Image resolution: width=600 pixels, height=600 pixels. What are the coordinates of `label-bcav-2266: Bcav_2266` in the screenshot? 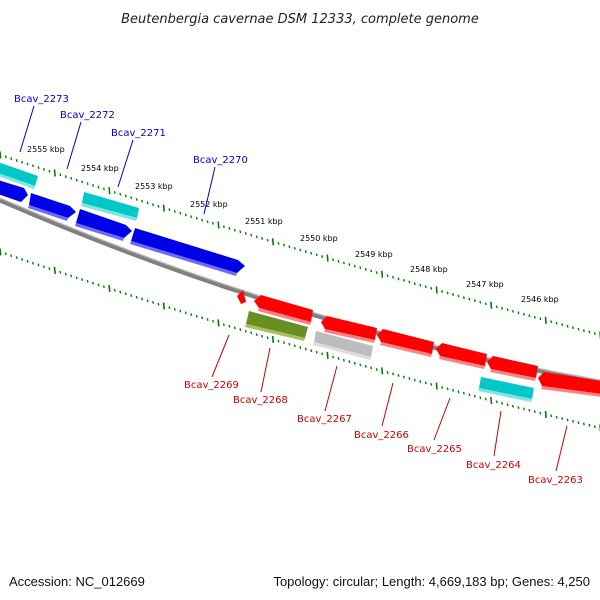 It's located at (381, 435).